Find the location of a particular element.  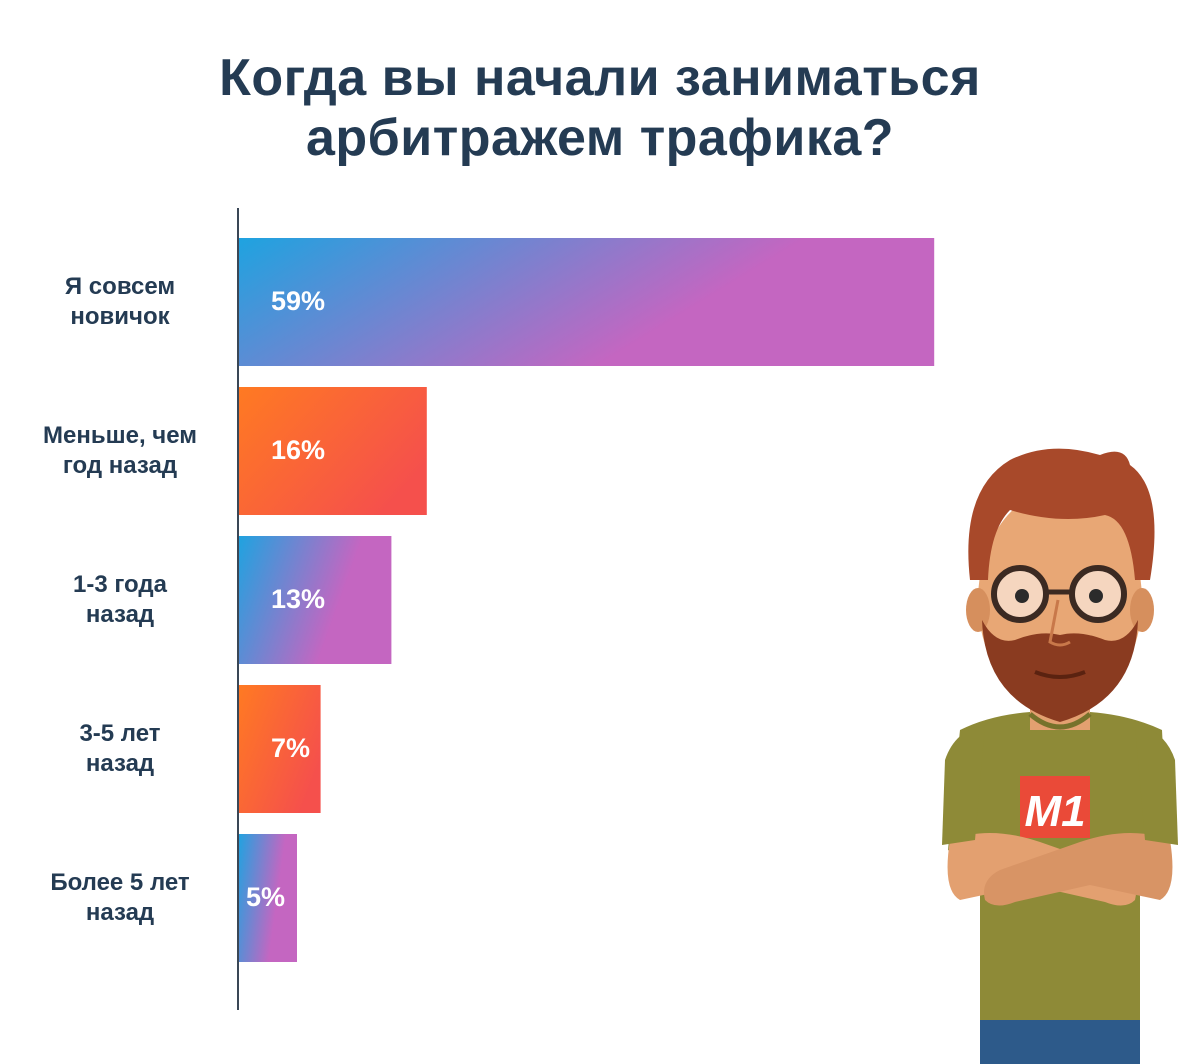

chart-title-line-1: Когда вы начали заниматься is located at coordinates (600, 78).